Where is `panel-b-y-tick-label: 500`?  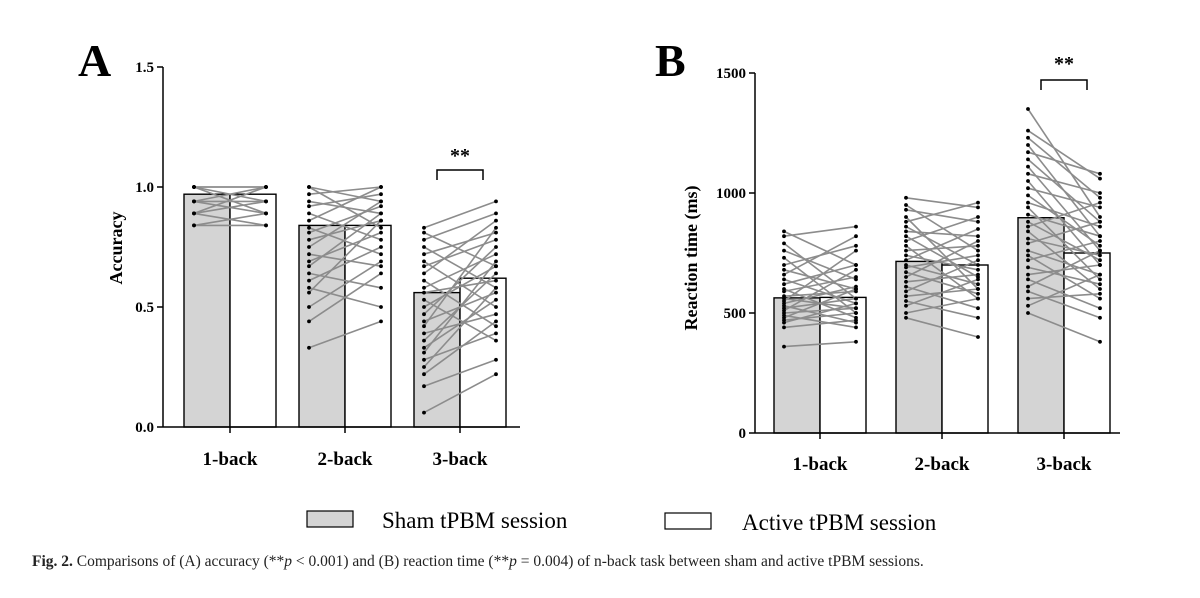 panel-b-y-tick-label: 500 is located at coordinates (735, 314).